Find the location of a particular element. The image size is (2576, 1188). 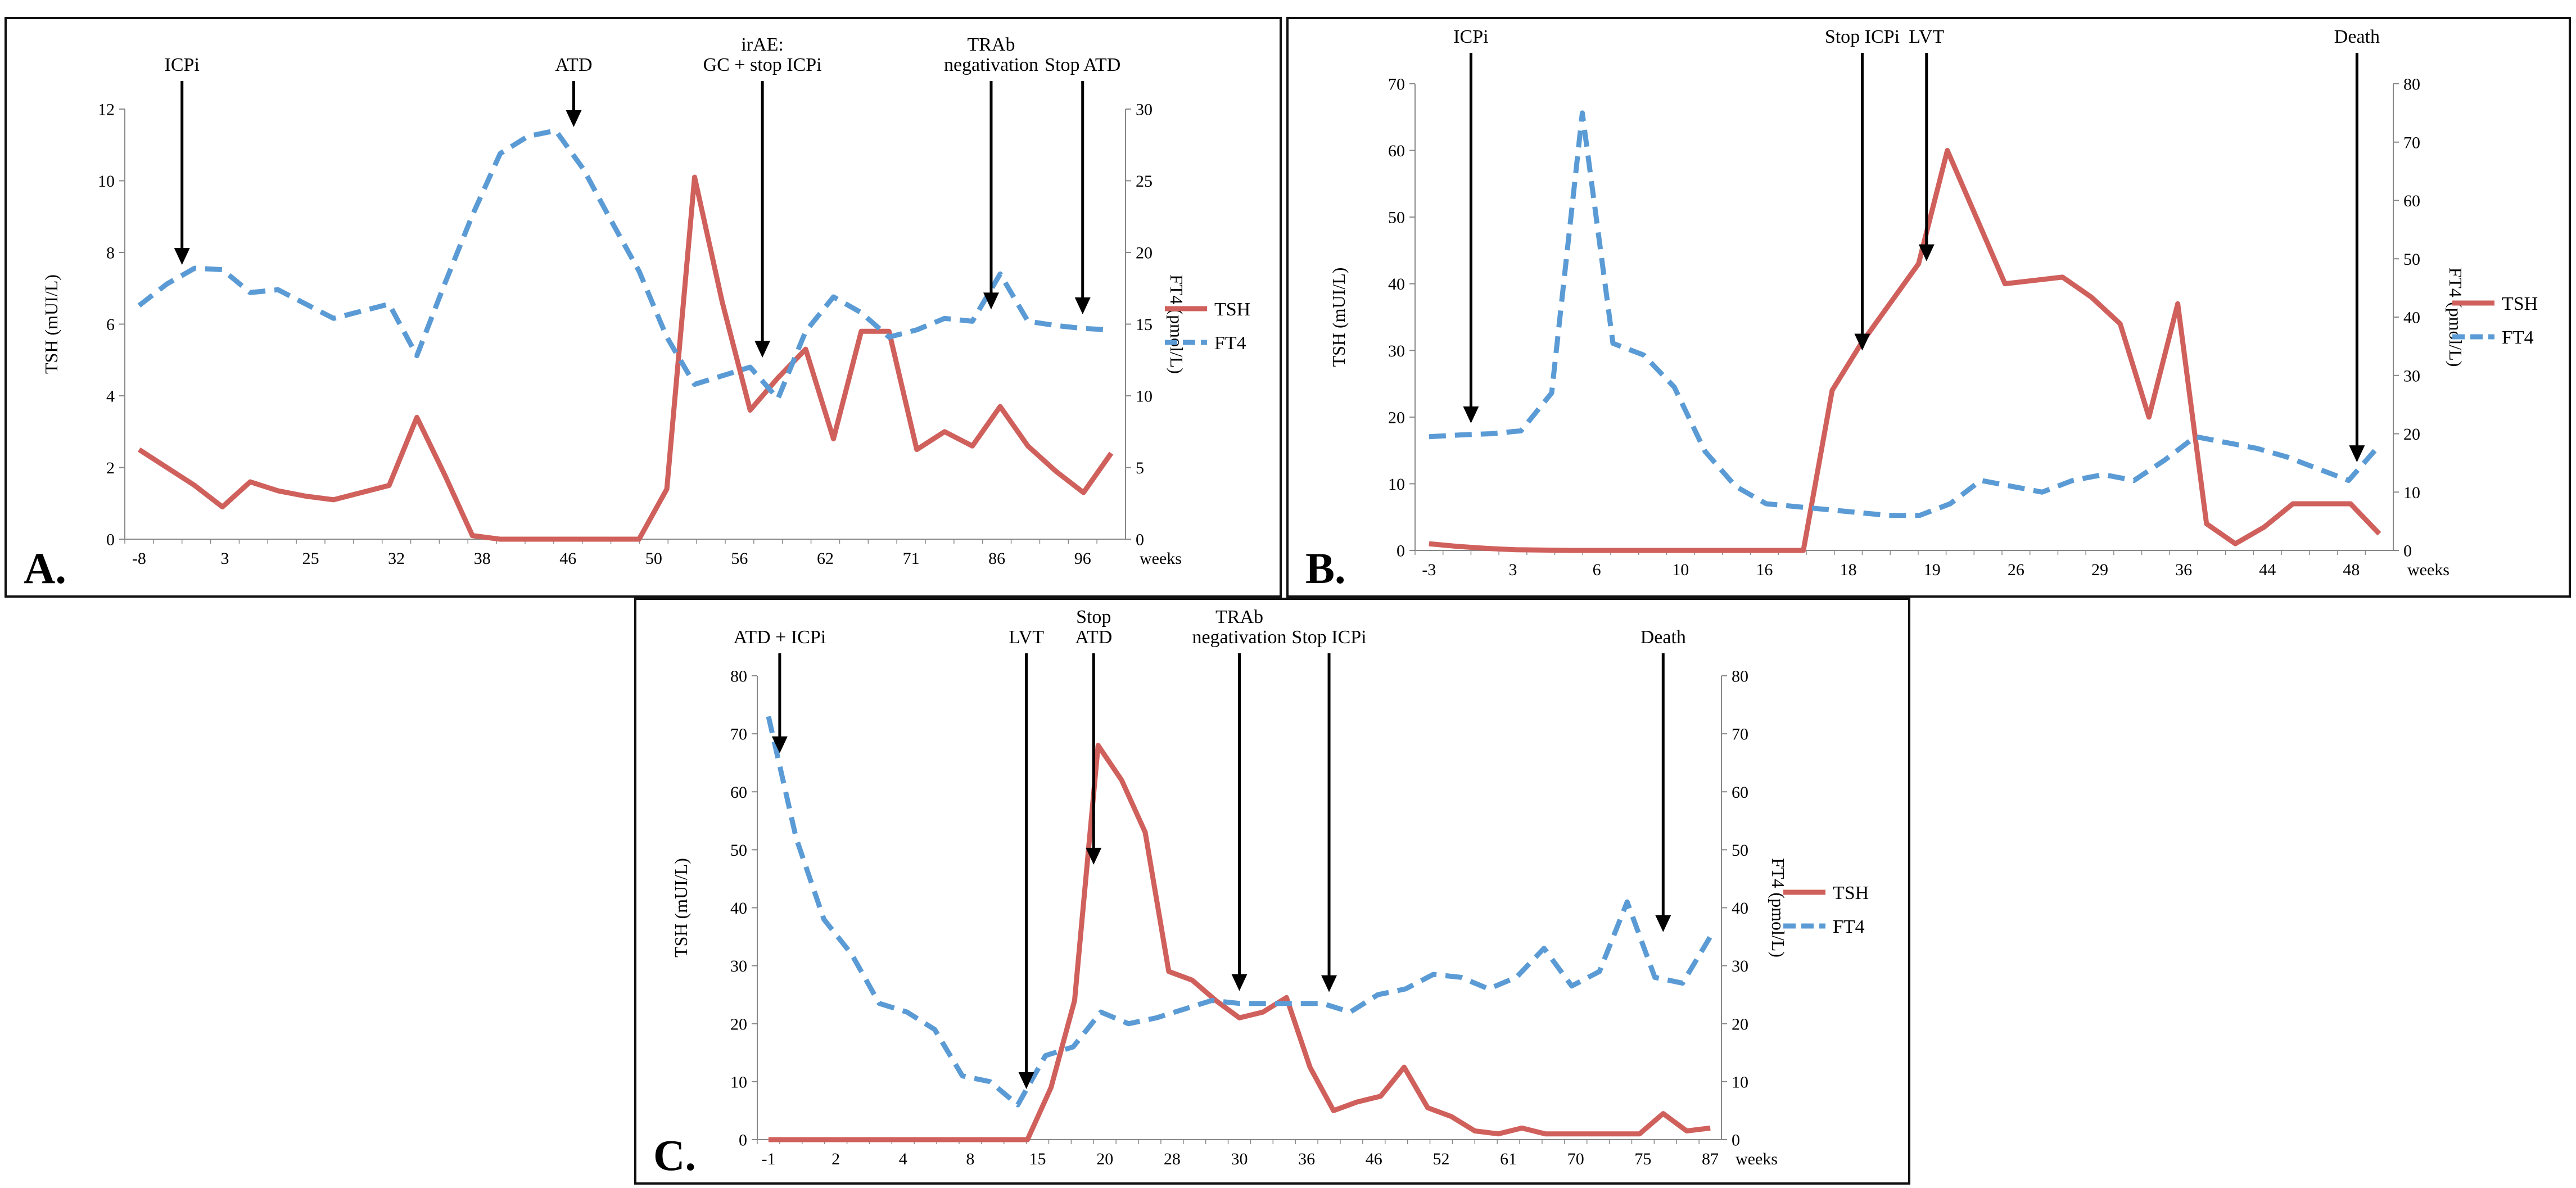

x-tick-label: -3 is located at coordinates (1429, 570).